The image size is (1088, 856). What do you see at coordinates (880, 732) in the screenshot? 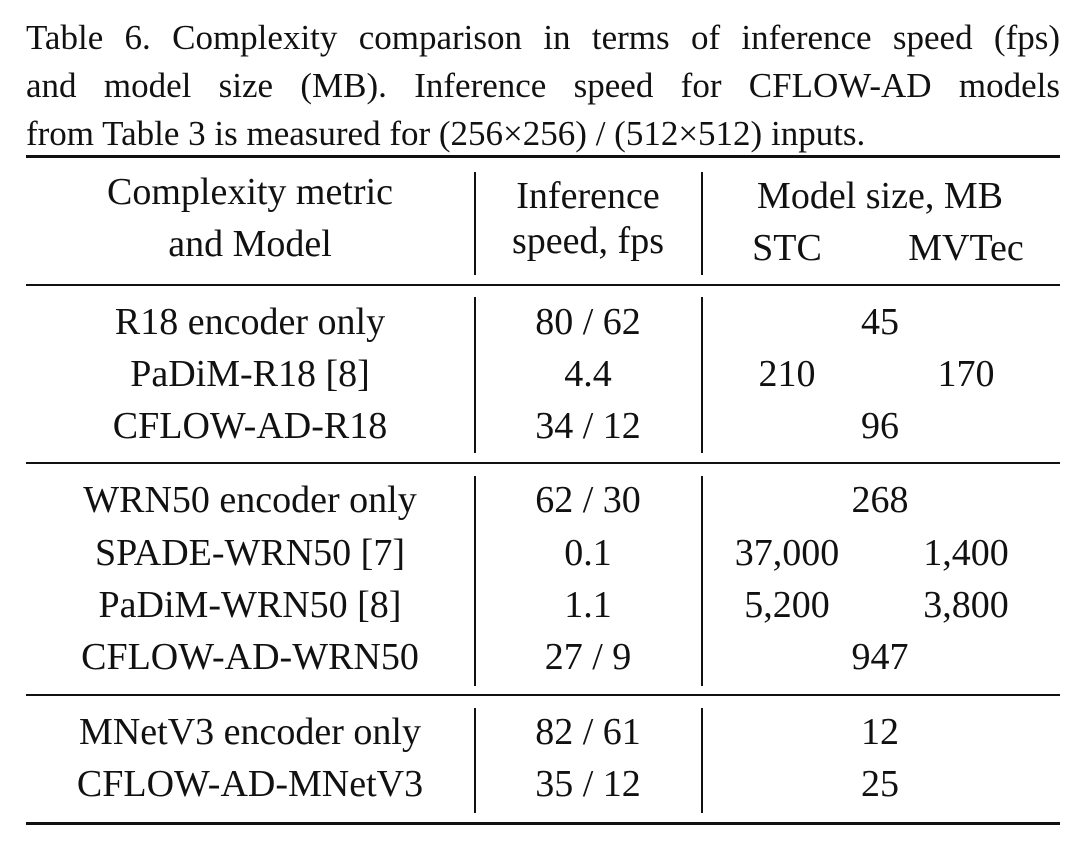
I see `model-size: 12` at bounding box center [880, 732].